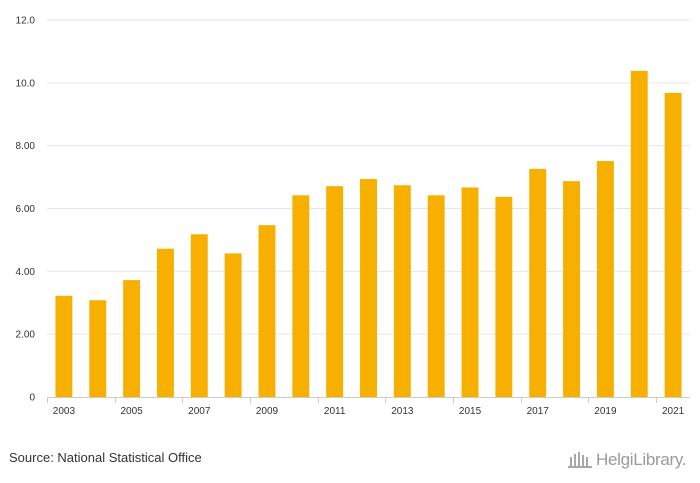 Image resolution: width=700 pixels, height=483 pixels. What do you see at coordinates (26, 146) in the screenshot?
I see `y-tick-label: 8.00` at bounding box center [26, 146].